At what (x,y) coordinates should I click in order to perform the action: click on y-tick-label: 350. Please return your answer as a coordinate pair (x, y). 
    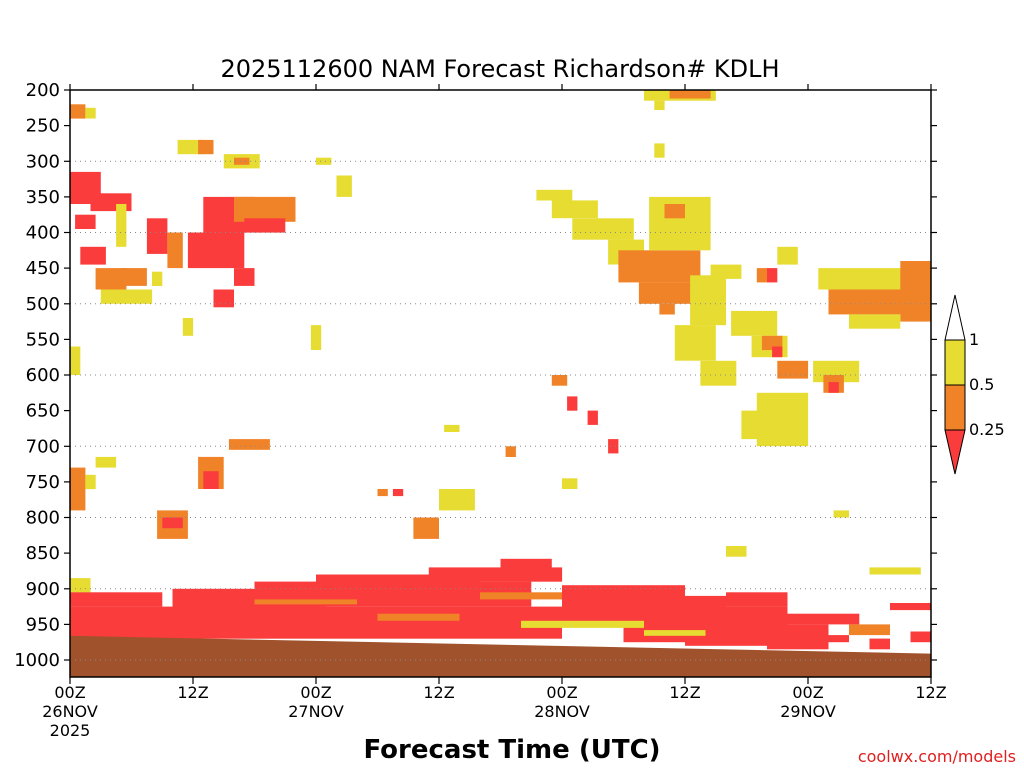
    Looking at the image, I should click on (43, 197).